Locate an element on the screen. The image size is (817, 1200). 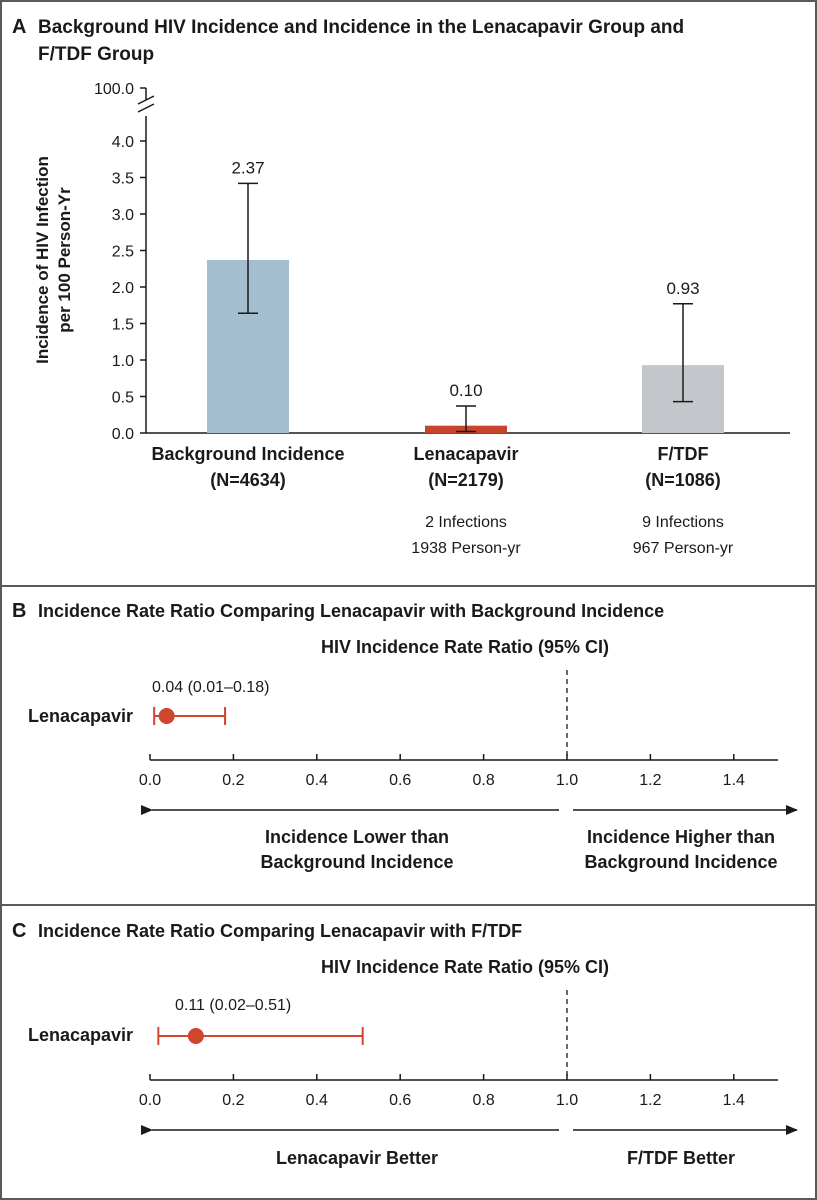
y-axis: 100.0 0.0 0.5 1.0 1.5 2.0 2.5 3.0 3.5 4.0 is located at coordinates (124, 262).